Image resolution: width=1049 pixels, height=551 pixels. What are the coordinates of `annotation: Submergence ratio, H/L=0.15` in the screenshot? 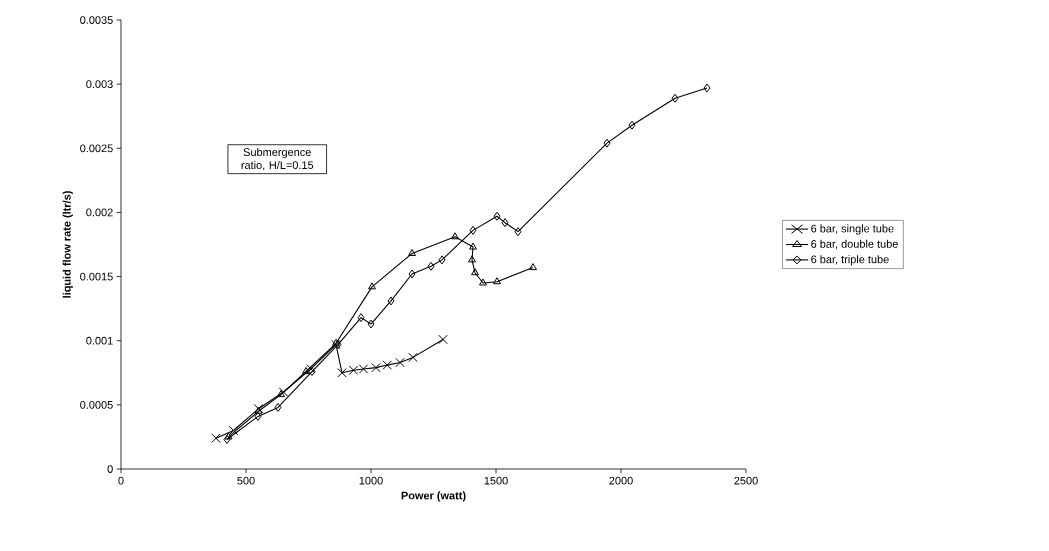 It's located at (277, 159).